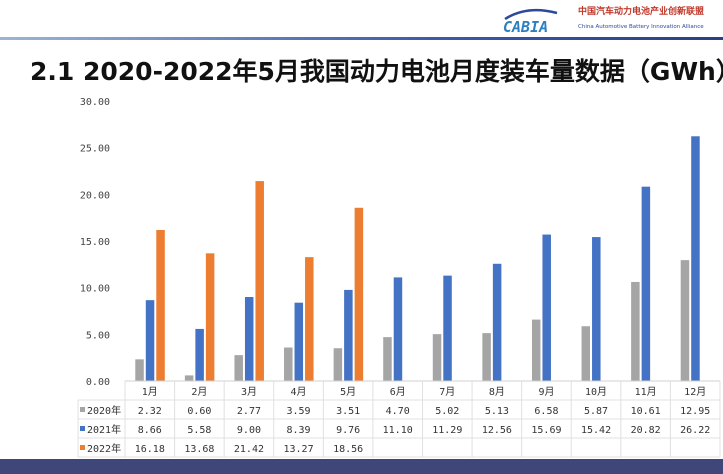 This screenshot has width=723, height=474. I want to click on data-label: 15.42, so click(596, 430).